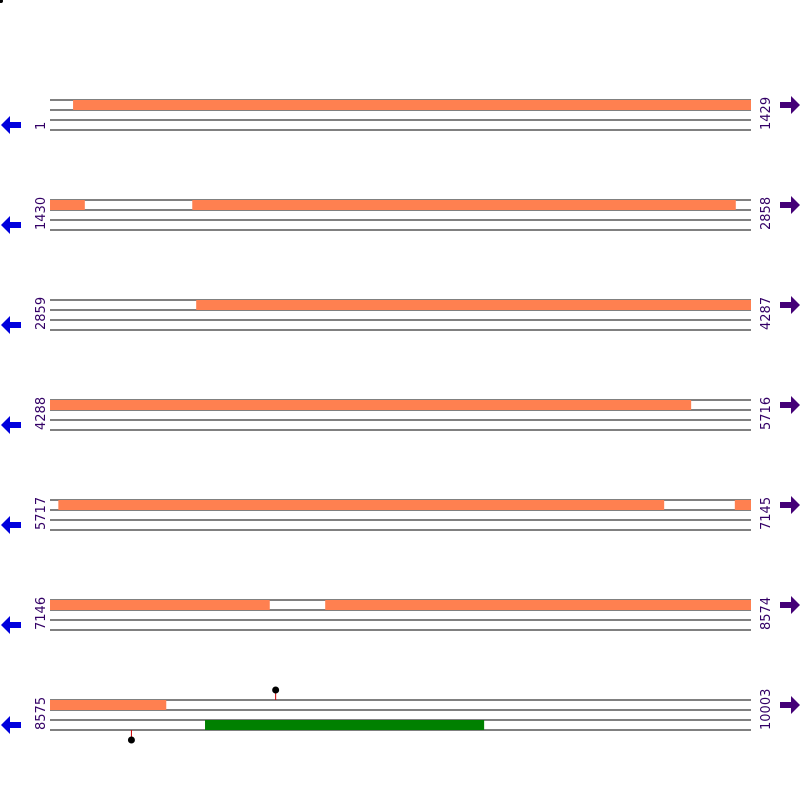 This screenshot has height=800, width=800. I want to click on start-position-label: 4288, so click(41, 413).